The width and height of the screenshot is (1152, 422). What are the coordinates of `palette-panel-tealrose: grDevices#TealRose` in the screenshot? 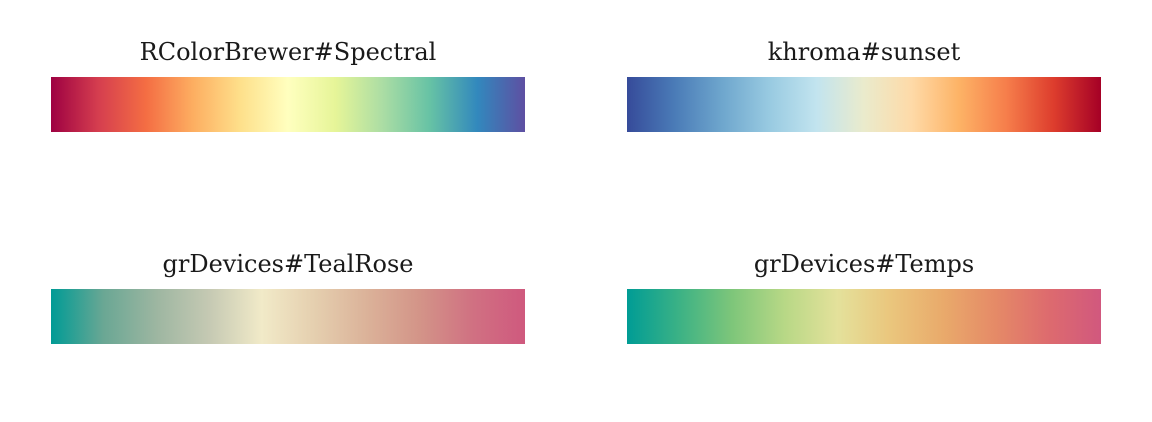 It's located at (288, 297).